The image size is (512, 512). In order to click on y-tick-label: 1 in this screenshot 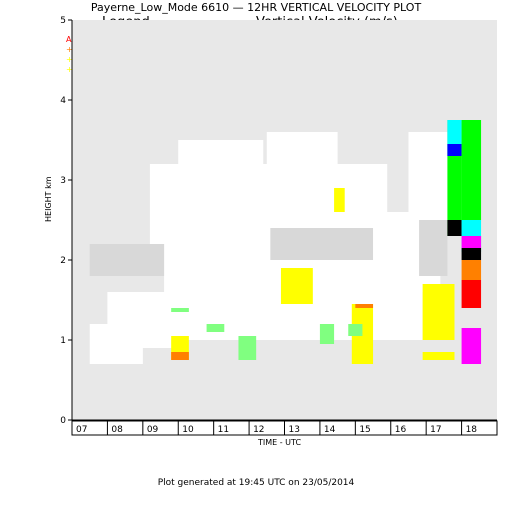, I will do `click(63, 341)`.